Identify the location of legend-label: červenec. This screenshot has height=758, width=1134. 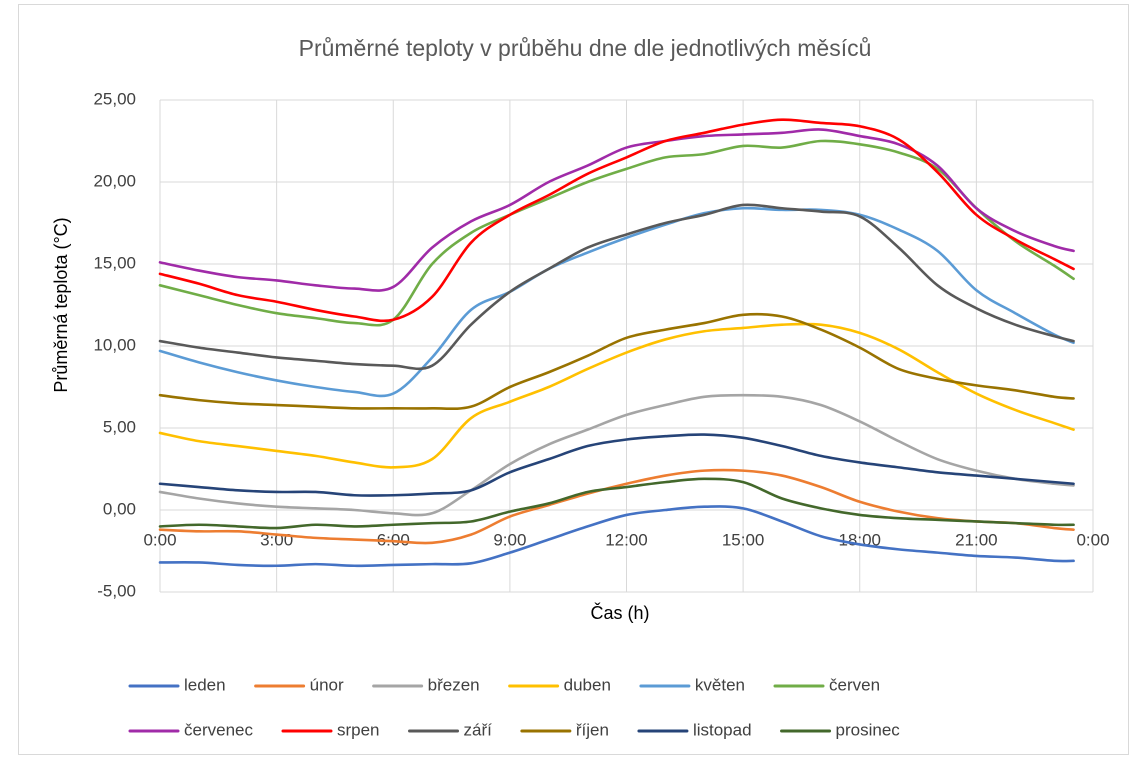
(218, 729).